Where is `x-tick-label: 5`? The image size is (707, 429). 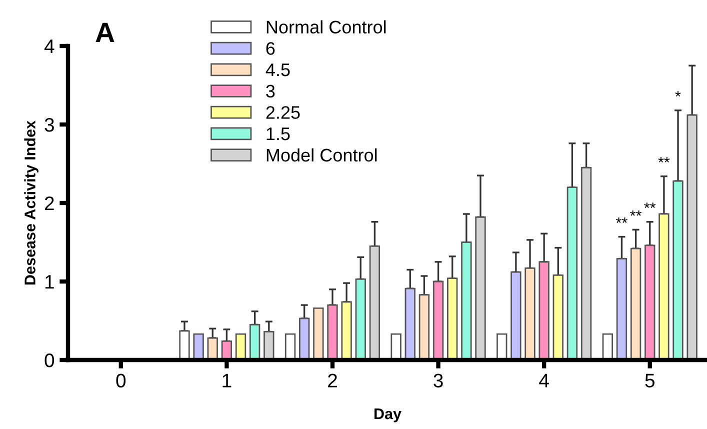 x-tick-label: 5 is located at coordinates (649, 381).